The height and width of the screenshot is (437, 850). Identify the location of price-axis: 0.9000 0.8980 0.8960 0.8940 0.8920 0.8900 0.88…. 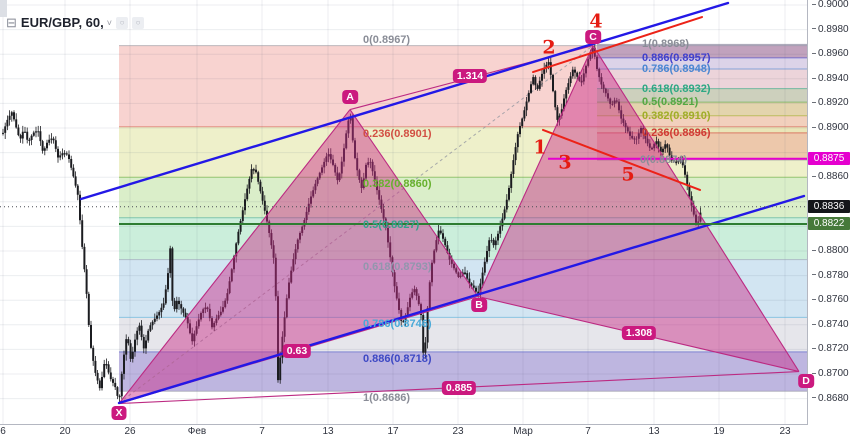
(828, 212).